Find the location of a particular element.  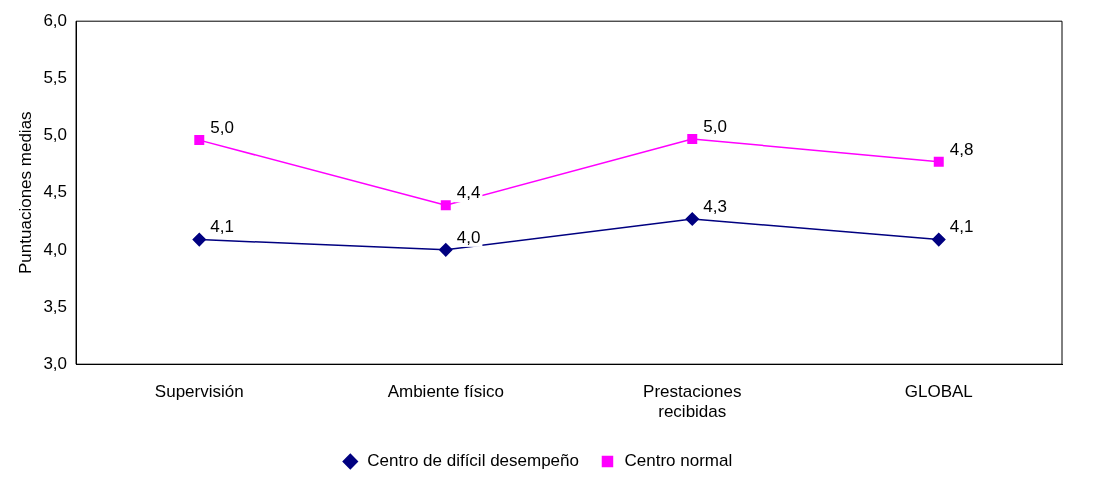

x-tick-label: Supervisión is located at coordinates (199, 392).